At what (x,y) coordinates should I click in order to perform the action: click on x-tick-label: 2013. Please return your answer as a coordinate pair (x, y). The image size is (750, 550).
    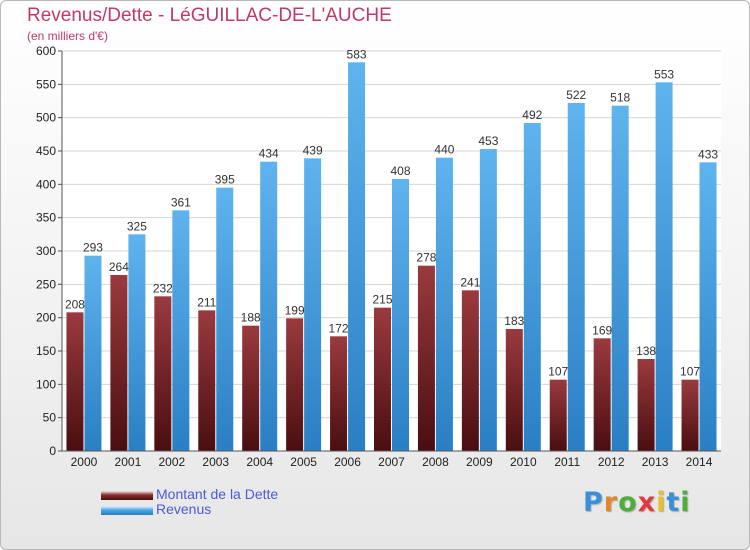
    Looking at the image, I should click on (655, 462).